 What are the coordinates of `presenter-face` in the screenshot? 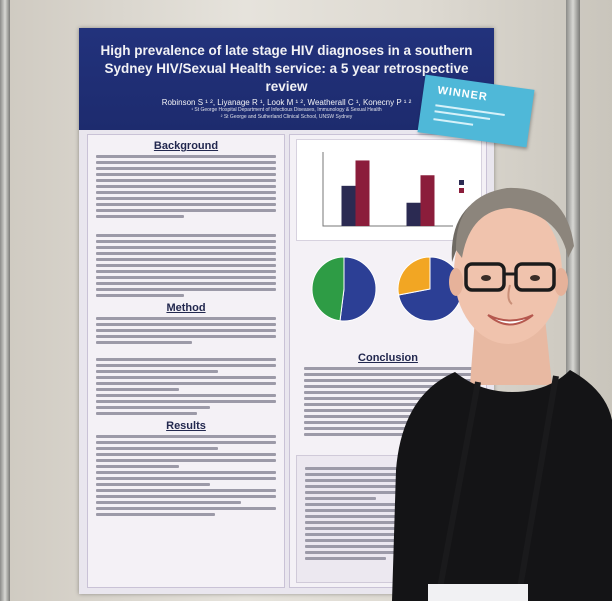 It's located at (508, 272).